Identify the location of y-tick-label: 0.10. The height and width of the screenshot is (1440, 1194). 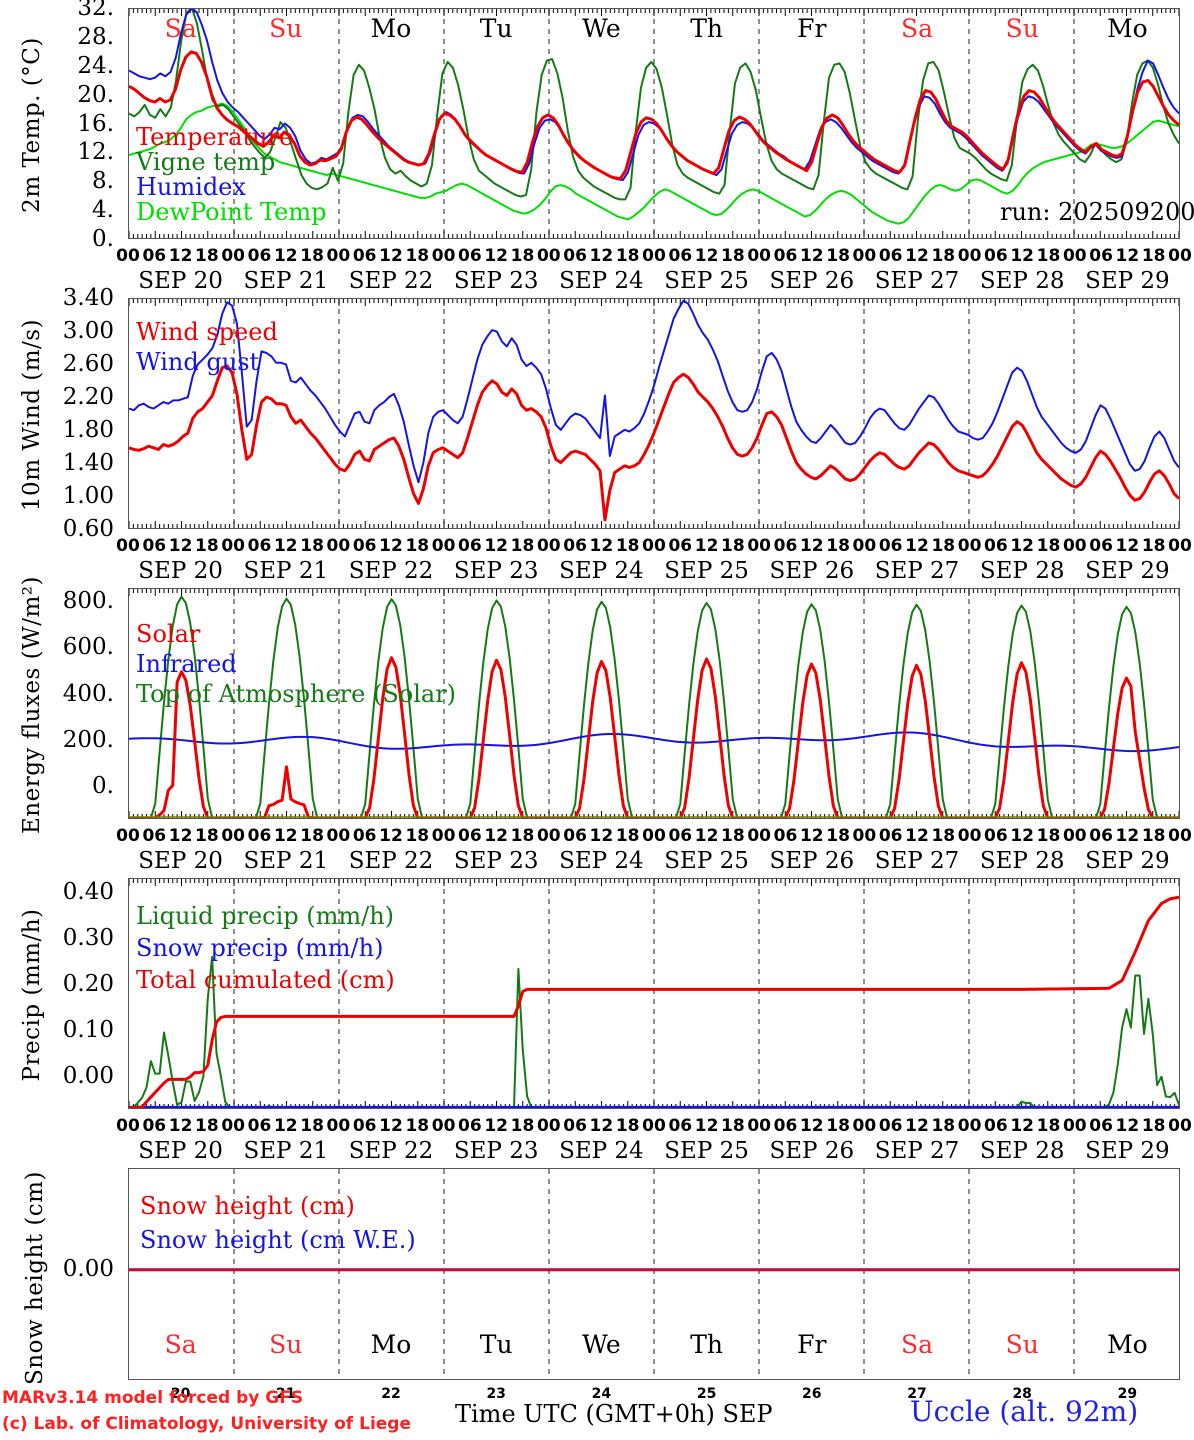
(88, 1030).